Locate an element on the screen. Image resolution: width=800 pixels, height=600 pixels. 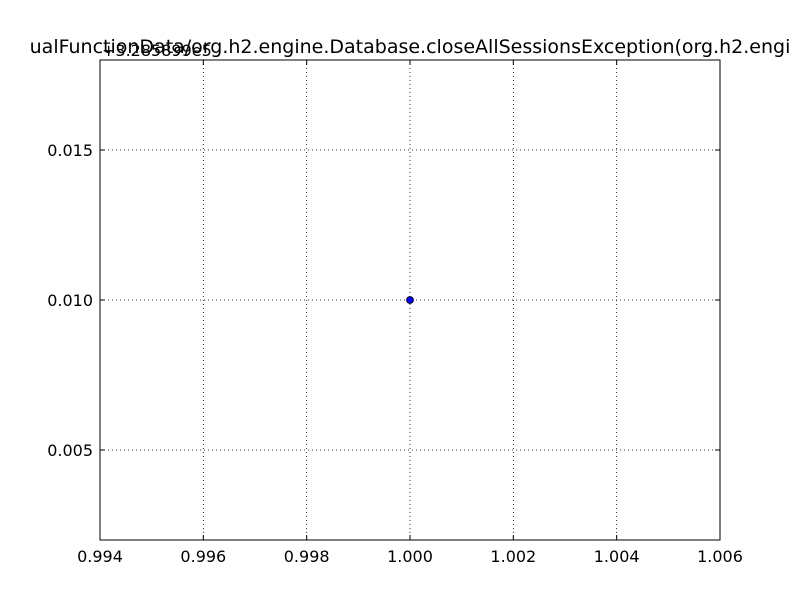
y-tick-label: 0.015 is located at coordinates (70, 150).